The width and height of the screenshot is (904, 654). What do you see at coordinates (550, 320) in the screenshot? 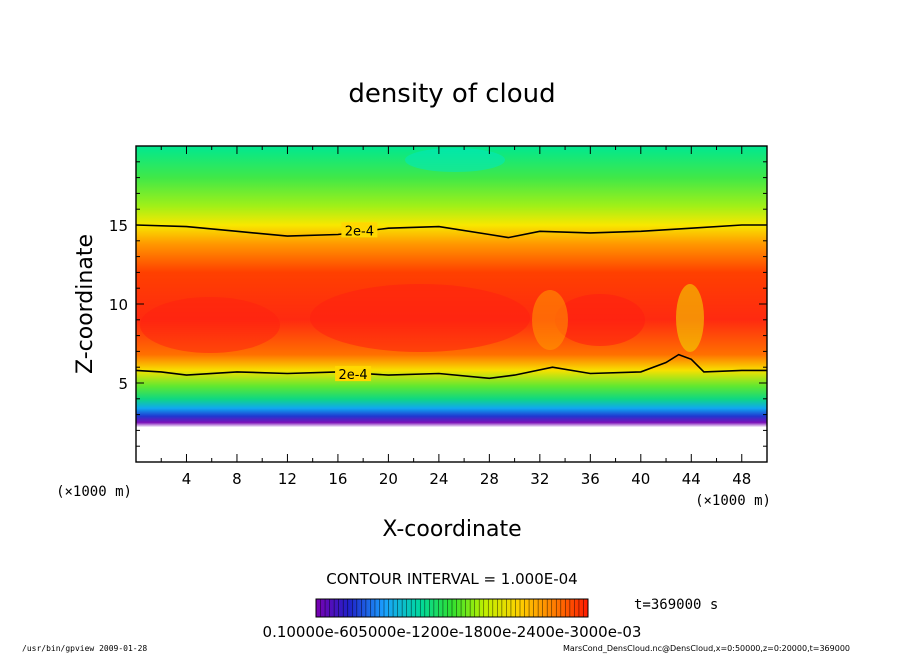
I see `density-gap-right` at bounding box center [550, 320].